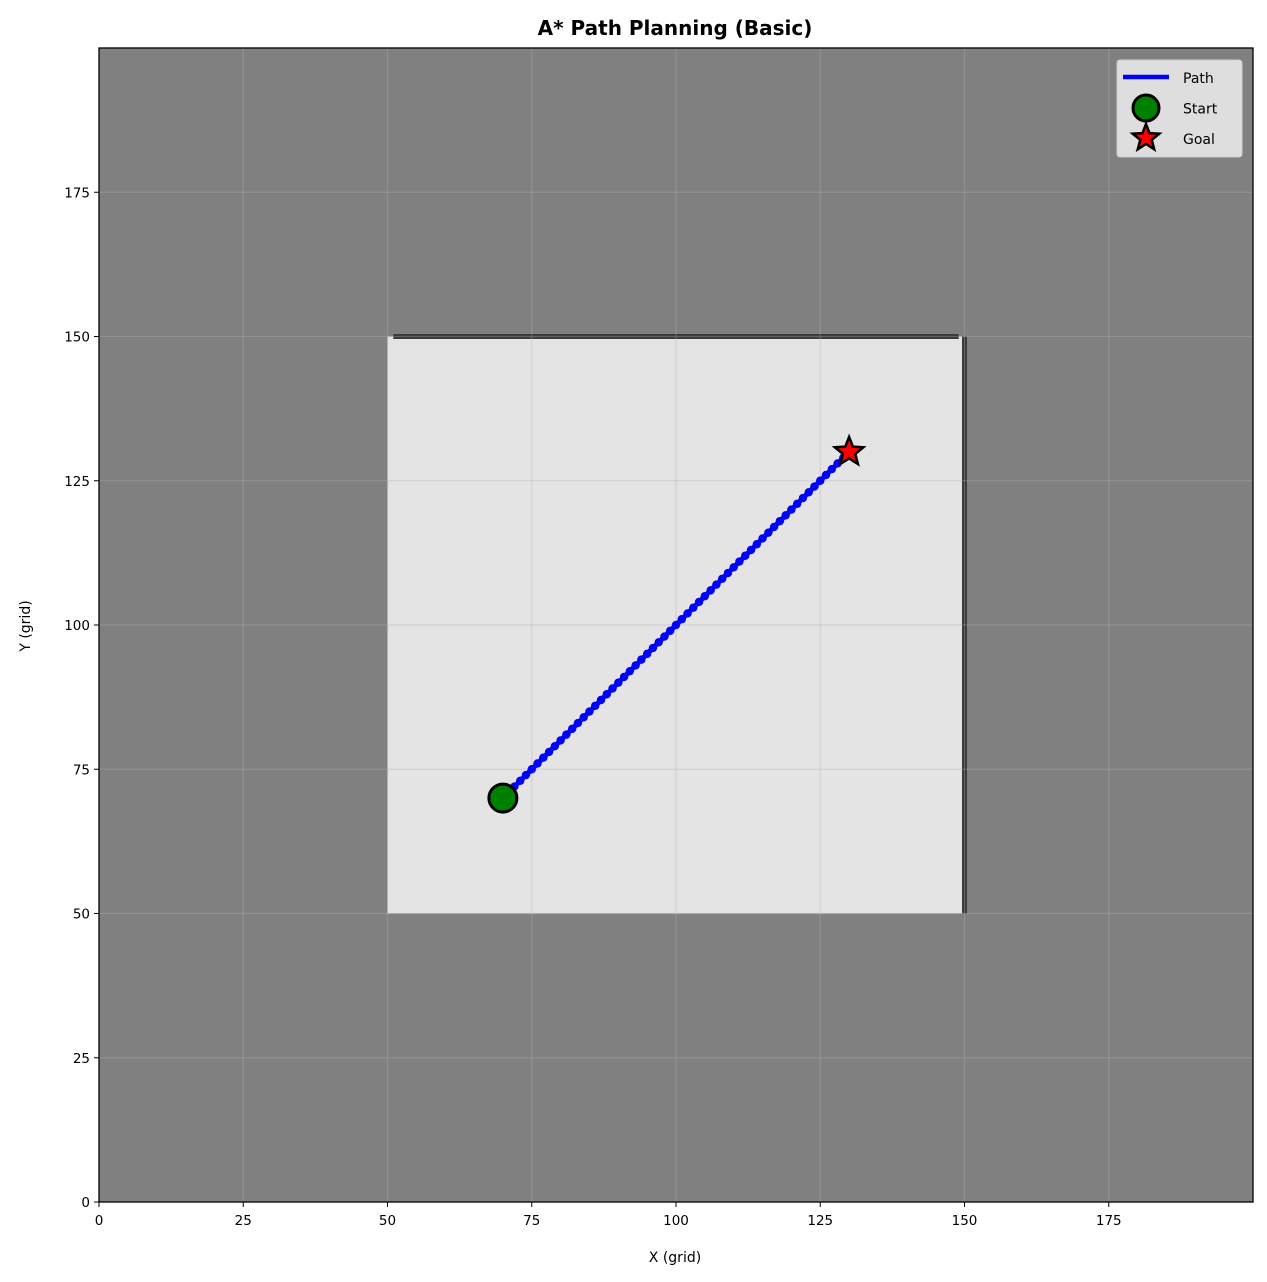  Describe the element at coordinates (81, 770) in the screenshot. I see `y-tick-label: 75` at that location.